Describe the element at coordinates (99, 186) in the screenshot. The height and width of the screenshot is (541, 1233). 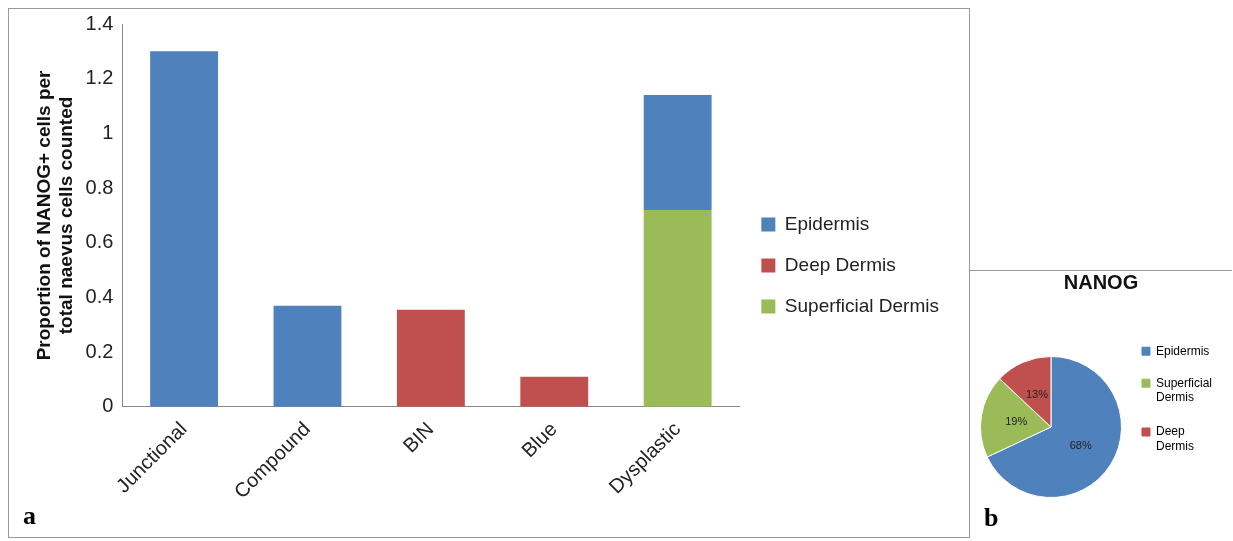
I see `y-tick-label: 0.8` at that location.